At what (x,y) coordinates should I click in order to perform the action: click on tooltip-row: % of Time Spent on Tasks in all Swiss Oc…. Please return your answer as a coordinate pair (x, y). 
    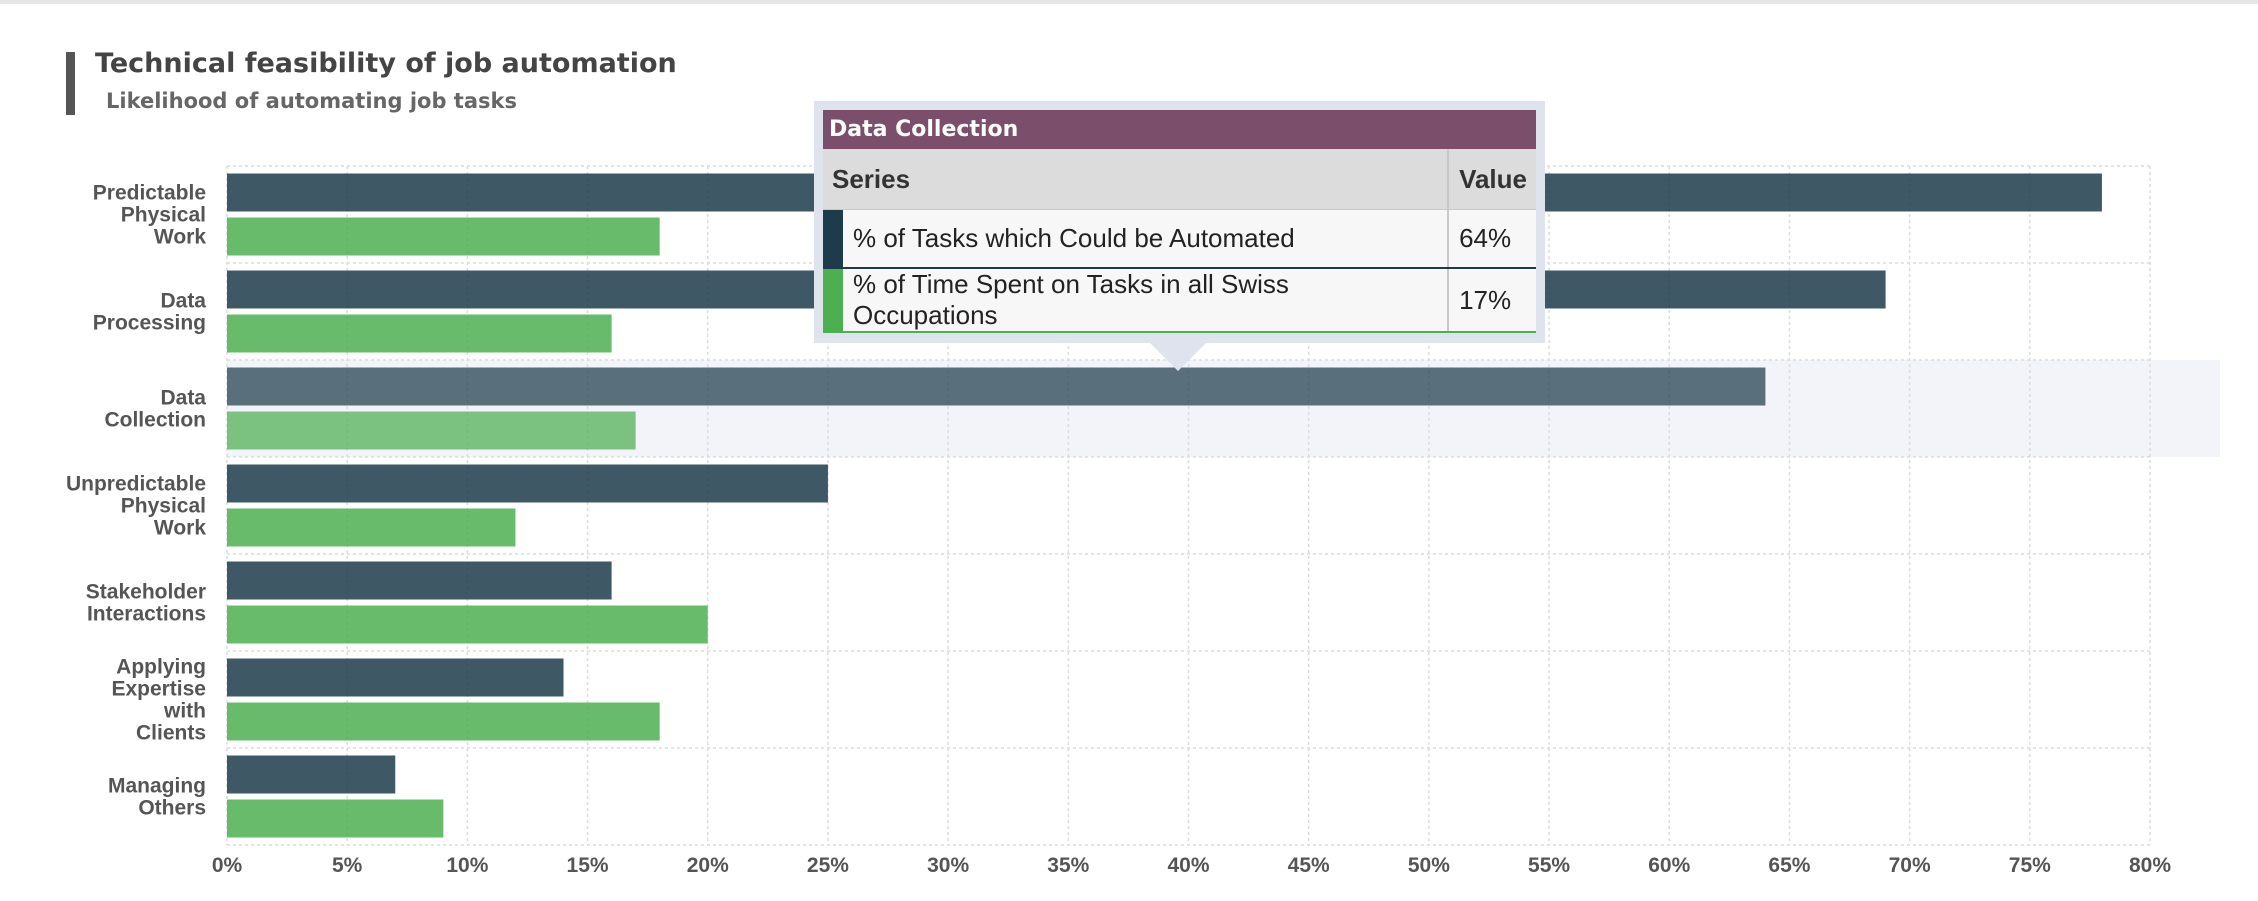
    Looking at the image, I should click on (1179, 300).